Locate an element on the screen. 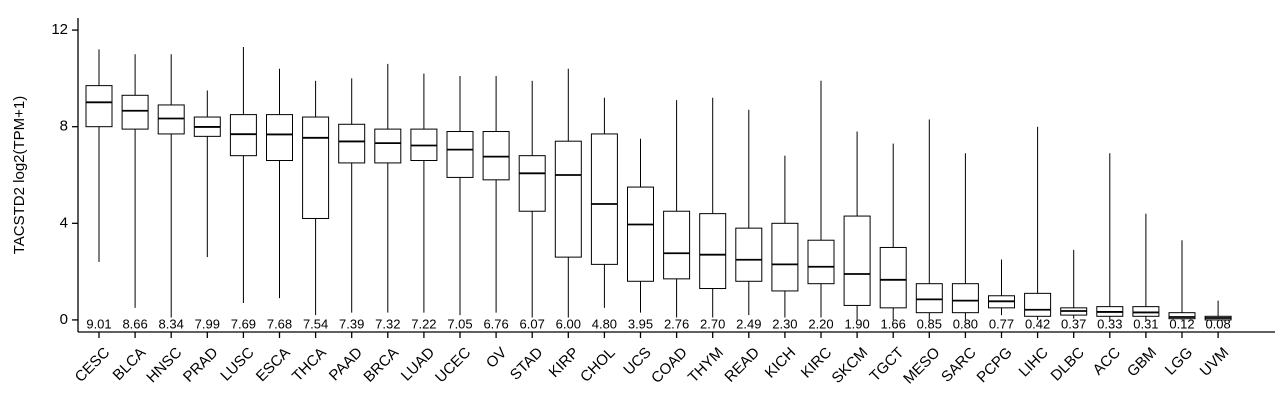 The image size is (1282, 418). x-tick-label: HNSC is located at coordinates (164, 365).